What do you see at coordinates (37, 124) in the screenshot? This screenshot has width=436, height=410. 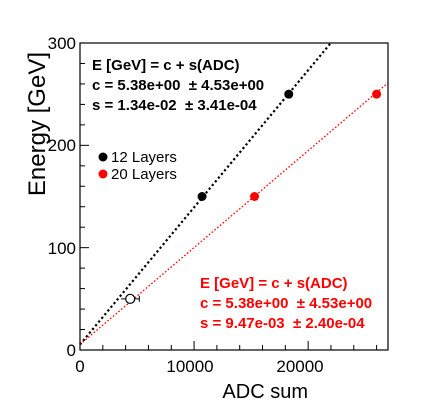 I see `y-axis-title: Energy [GeV]` at bounding box center [37, 124].